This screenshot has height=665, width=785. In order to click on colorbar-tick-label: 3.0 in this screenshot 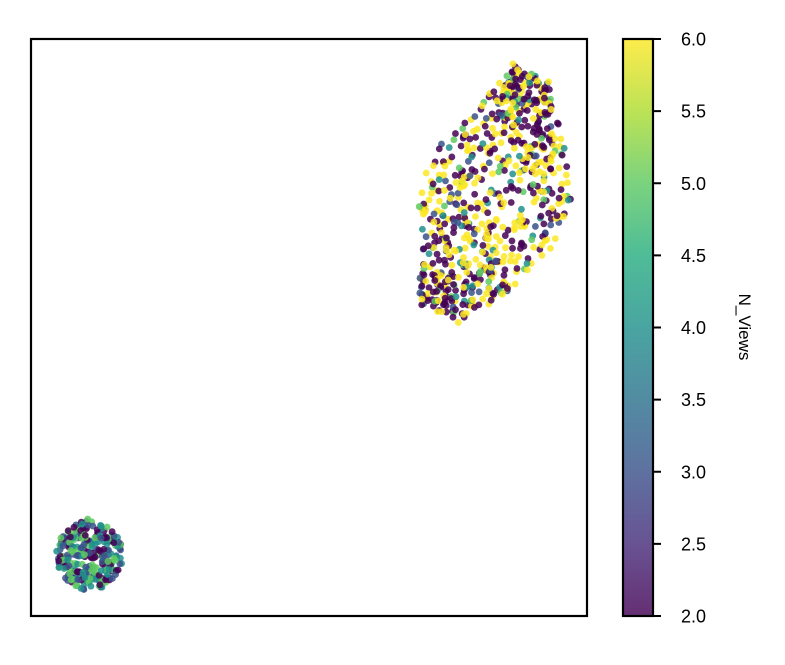, I will do `click(693, 472)`.